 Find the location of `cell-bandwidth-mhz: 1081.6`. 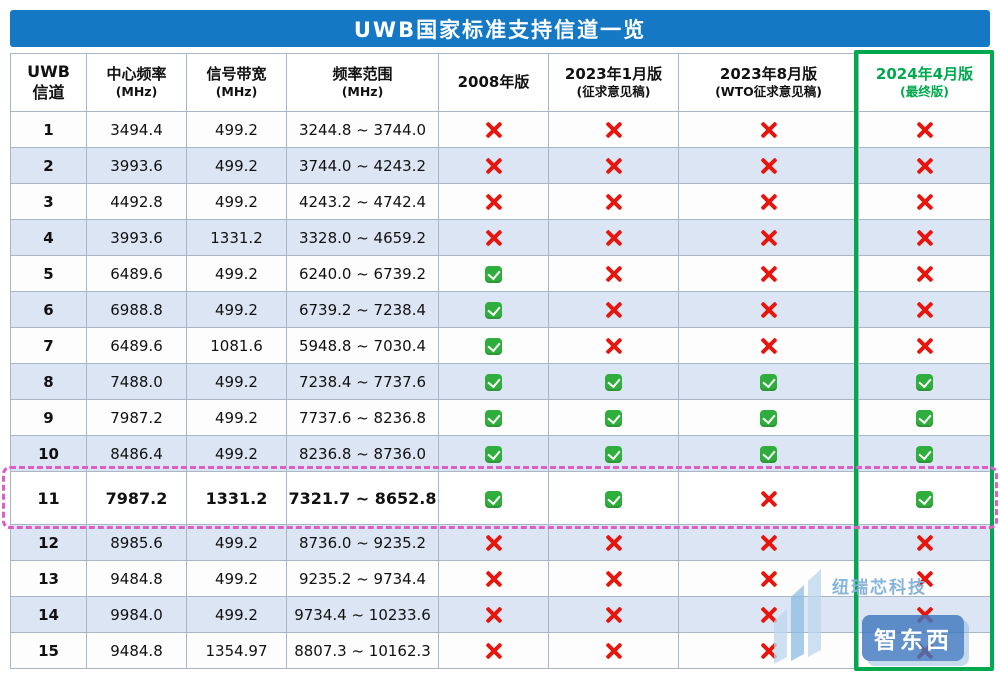

cell-bandwidth-mhz: 1081.6 is located at coordinates (236, 345).